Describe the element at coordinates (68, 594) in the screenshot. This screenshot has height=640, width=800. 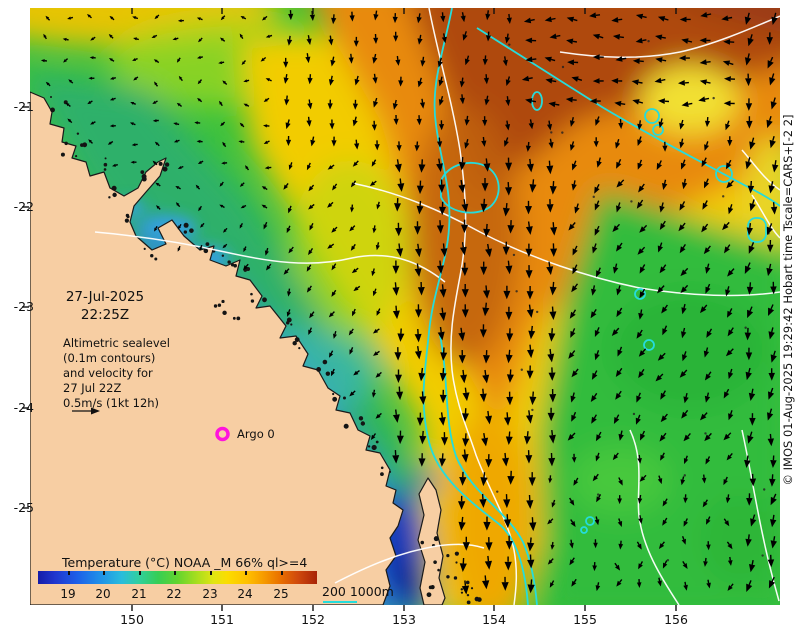
I see `colorbar-tick-label: 19` at that location.